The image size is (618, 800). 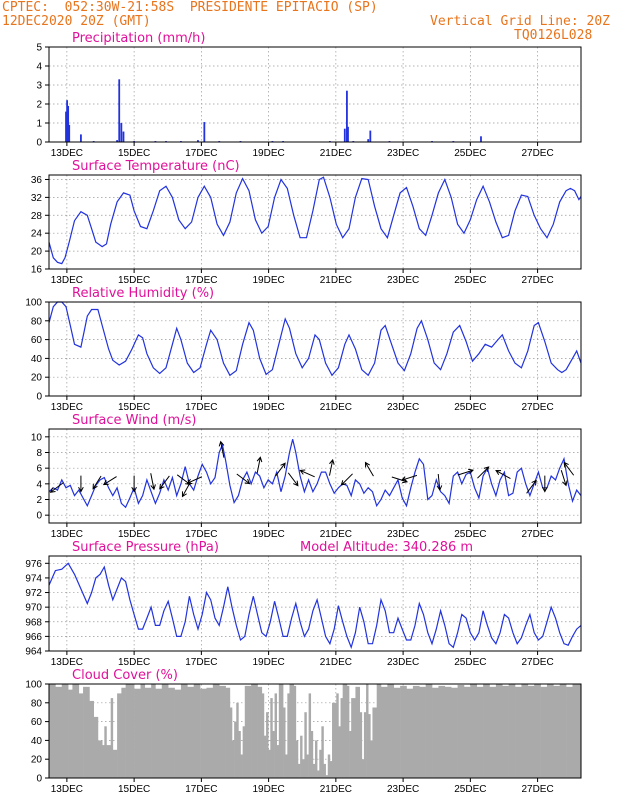 I want to click on y-tick-label: 8, so click(x=39, y=453).